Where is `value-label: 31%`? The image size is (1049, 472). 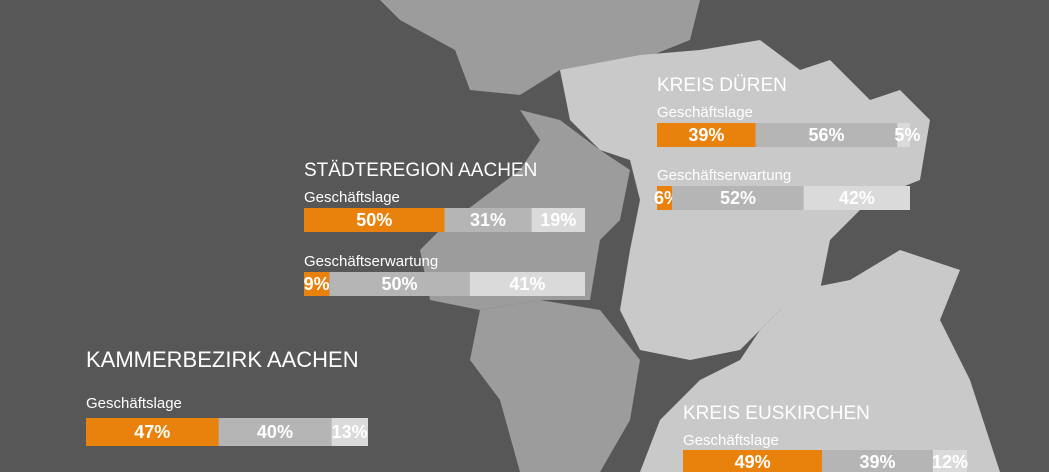 value-label: 31% is located at coordinates (488, 220).